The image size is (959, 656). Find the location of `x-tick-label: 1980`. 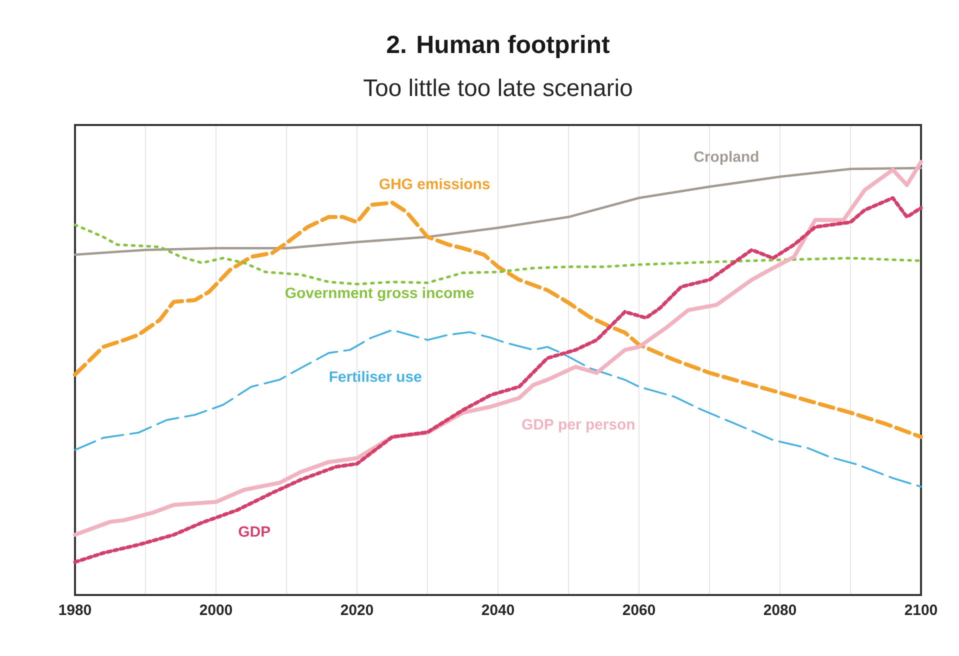

x-tick-label: 1980 is located at coordinates (75, 610).